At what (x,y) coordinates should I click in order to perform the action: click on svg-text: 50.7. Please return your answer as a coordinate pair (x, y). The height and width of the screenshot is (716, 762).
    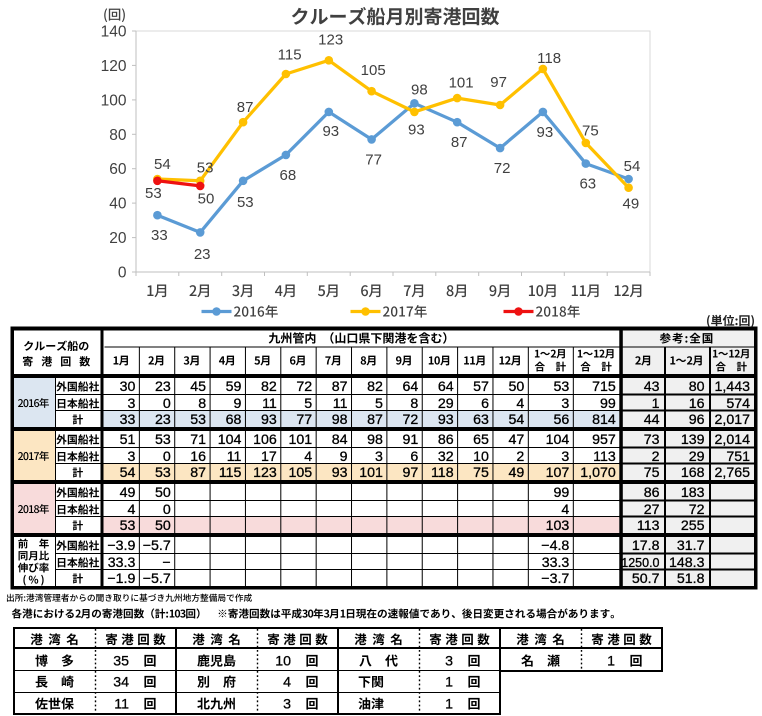
    Looking at the image, I should click on (646, 579).